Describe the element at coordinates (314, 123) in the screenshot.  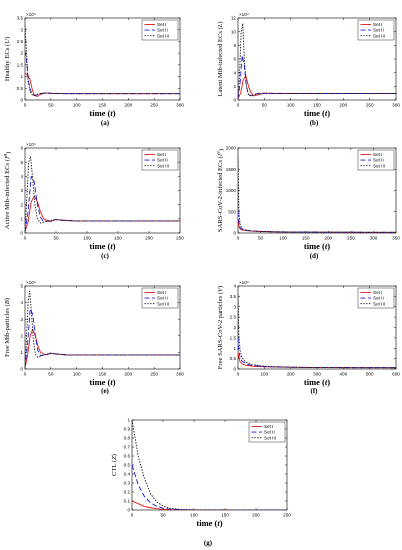
I see `panel-label: (b)` at that location.